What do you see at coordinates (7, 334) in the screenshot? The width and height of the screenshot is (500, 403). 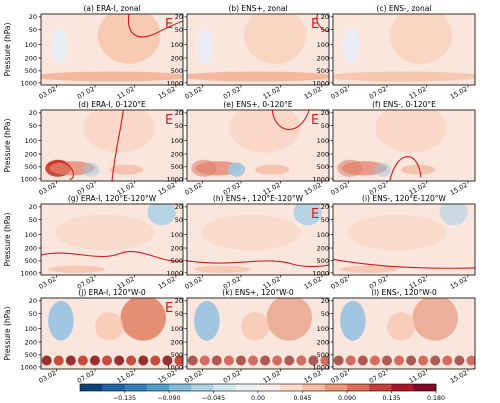 I see `y-axis-label: Pressure (hPa)` at bounding box center [7, 334].